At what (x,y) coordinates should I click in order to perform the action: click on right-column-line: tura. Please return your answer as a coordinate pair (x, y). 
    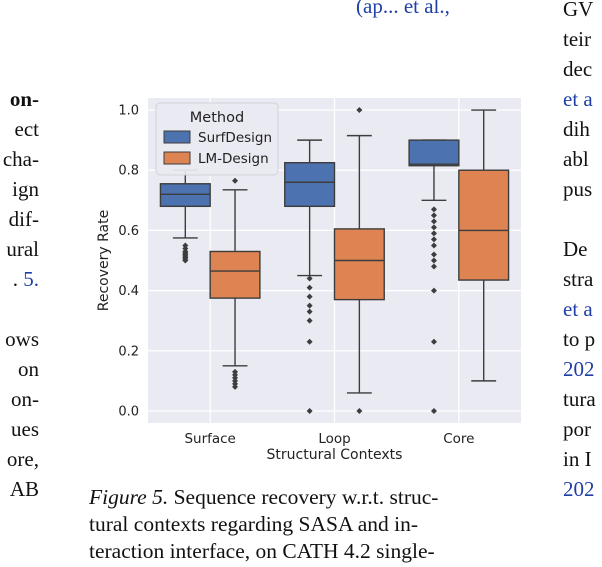
    Looking at the image, I should click on (579, 399).